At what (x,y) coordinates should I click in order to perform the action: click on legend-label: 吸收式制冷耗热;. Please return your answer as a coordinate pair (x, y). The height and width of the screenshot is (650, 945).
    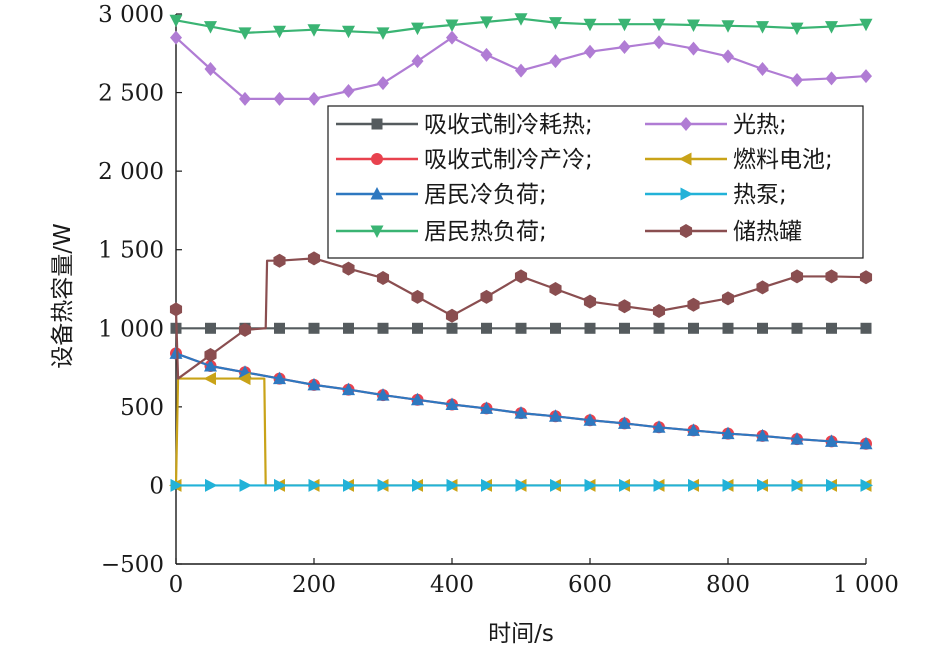
    Looking at the image, I should click on (508, 125).